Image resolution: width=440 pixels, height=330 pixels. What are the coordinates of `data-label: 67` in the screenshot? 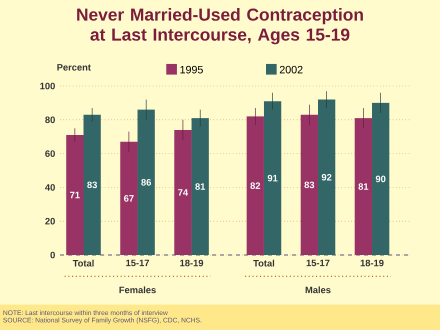 It's located at (129, 198).